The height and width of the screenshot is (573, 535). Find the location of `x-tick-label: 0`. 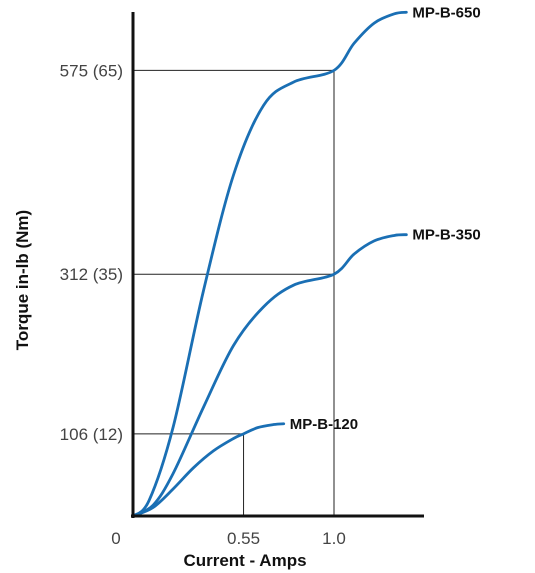

x-tick-label: 0 is located at coordinates (115, 538).